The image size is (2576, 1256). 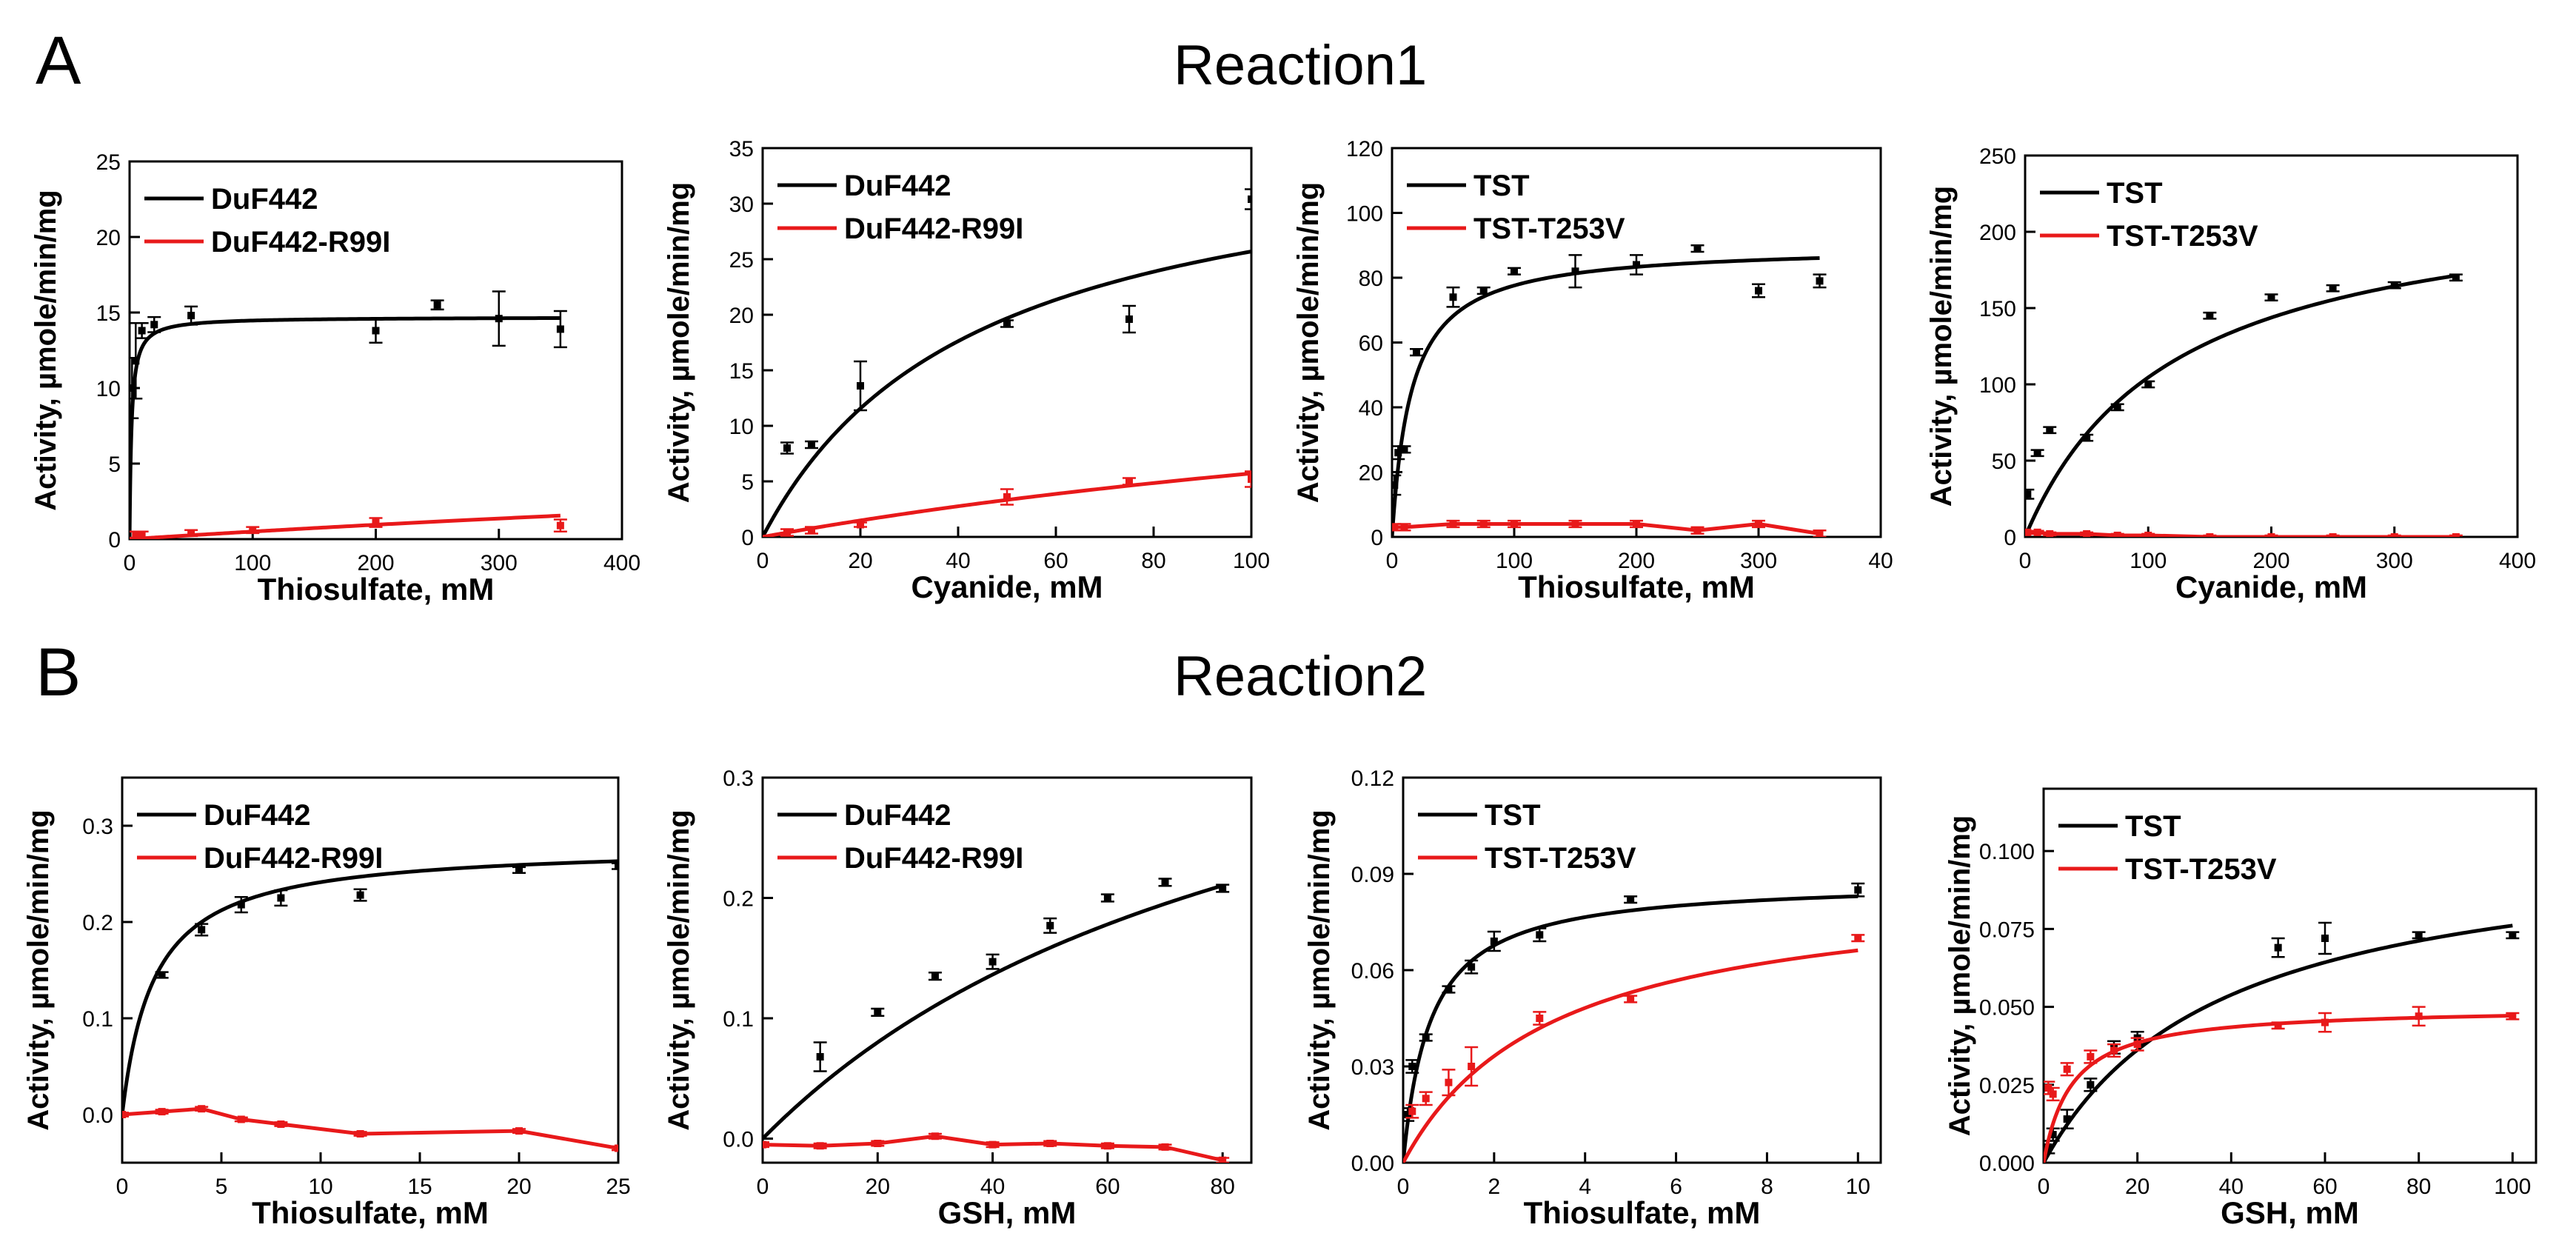 I want to click on x-tick-label-edge: 40, so click(x=1880, y=561).